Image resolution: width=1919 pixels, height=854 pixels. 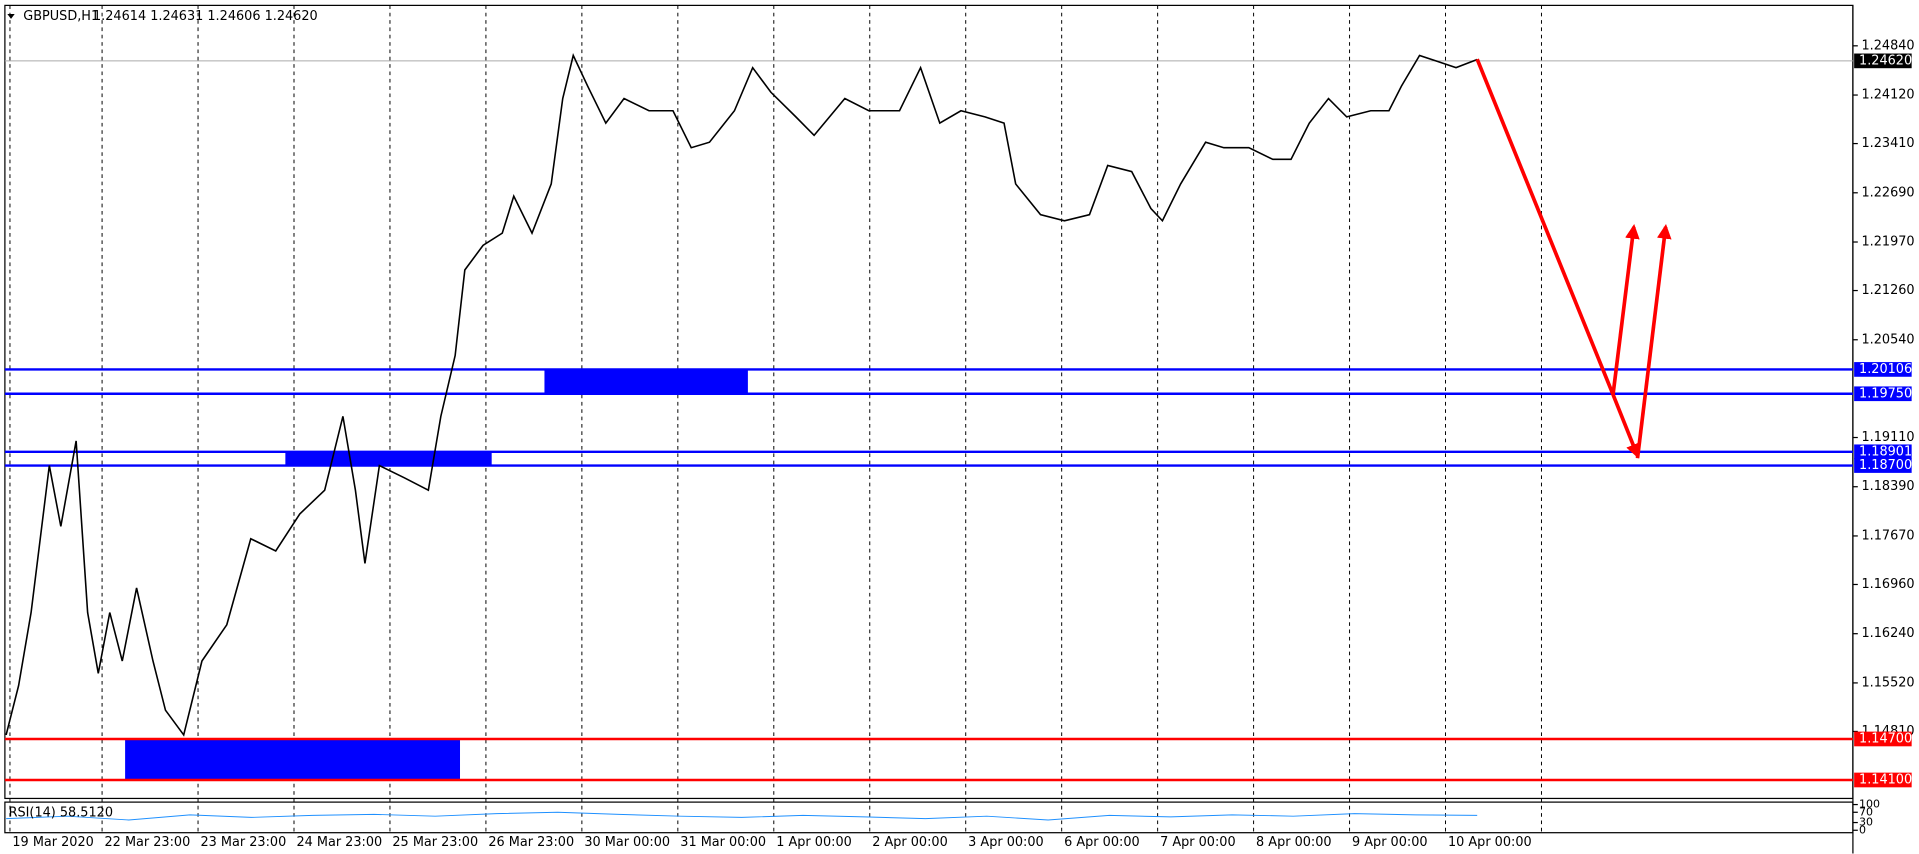 I want to click on rsi-tick-label: 100, so click(x=1869, y=804).